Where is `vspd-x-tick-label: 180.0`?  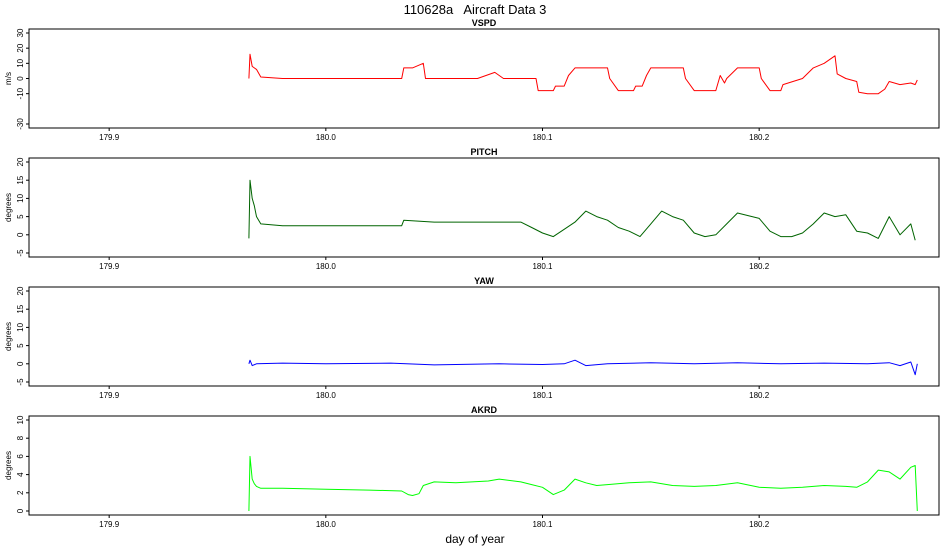 vspd-x-tick-label: 180.0 is located at coordinates (326, 137).